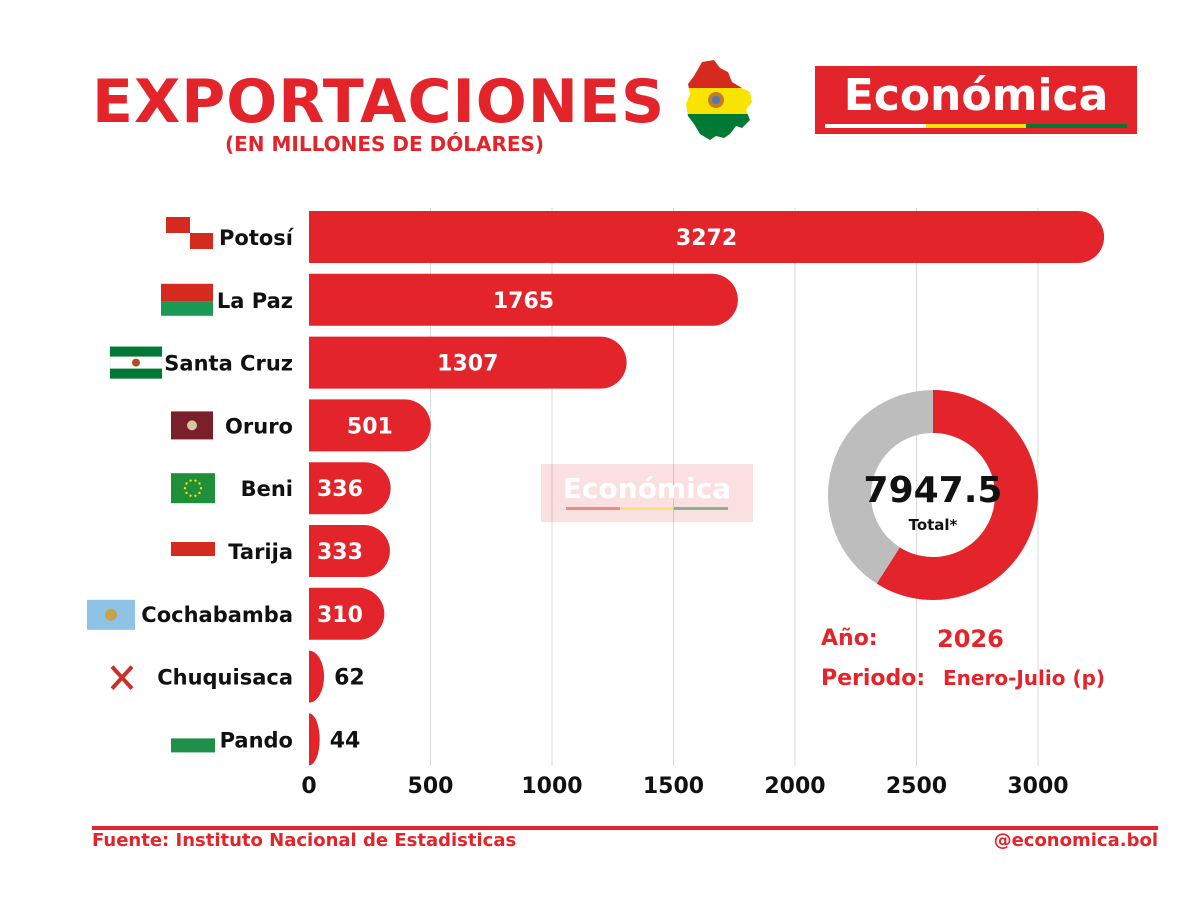 The height and width of the screenshot is (900, 1200). Describe the element at coordinates (916, 786) in the screenshot. I see `x-tick-label: 2500` at that location.